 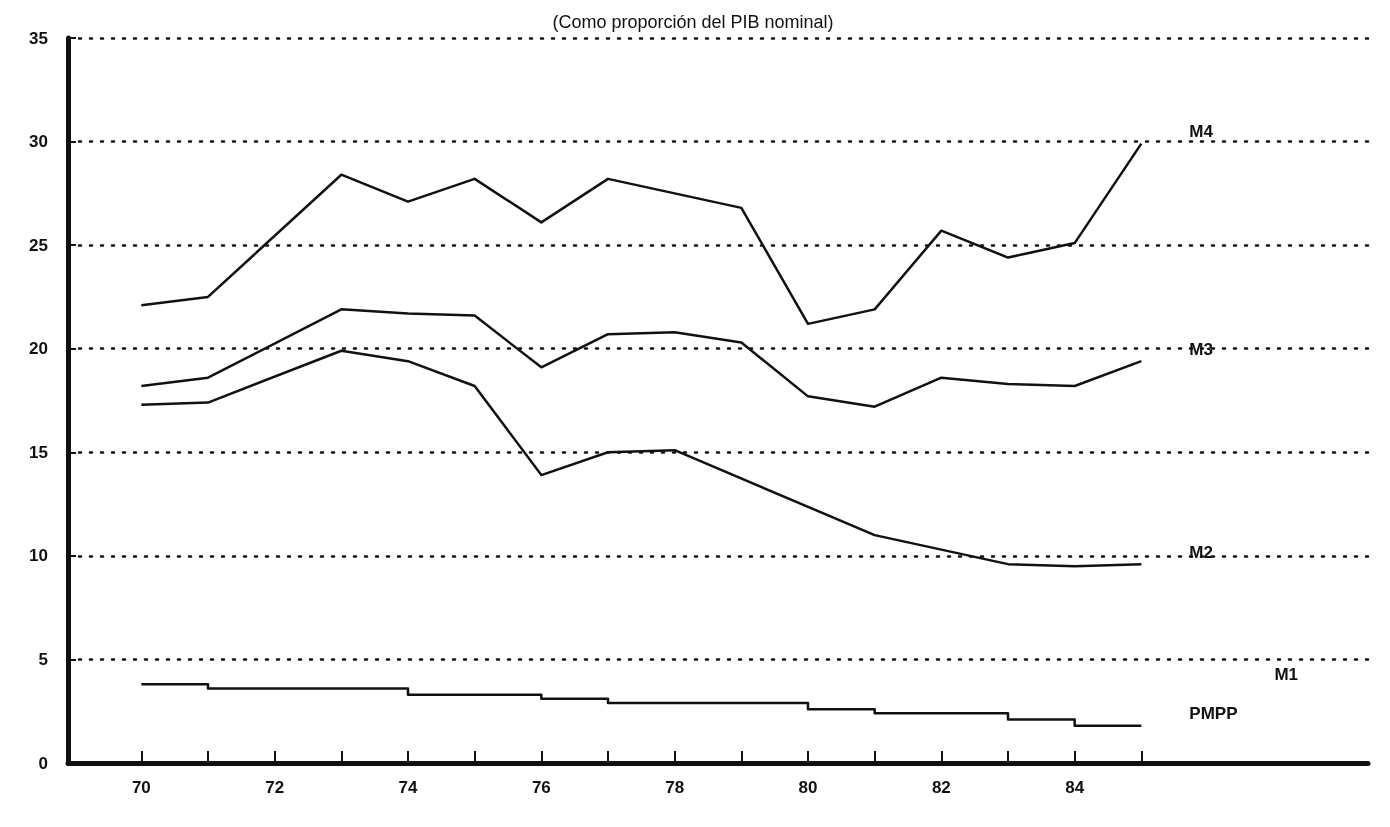 I want to click on y-tick-label: 20, so click(x=38, y=349).